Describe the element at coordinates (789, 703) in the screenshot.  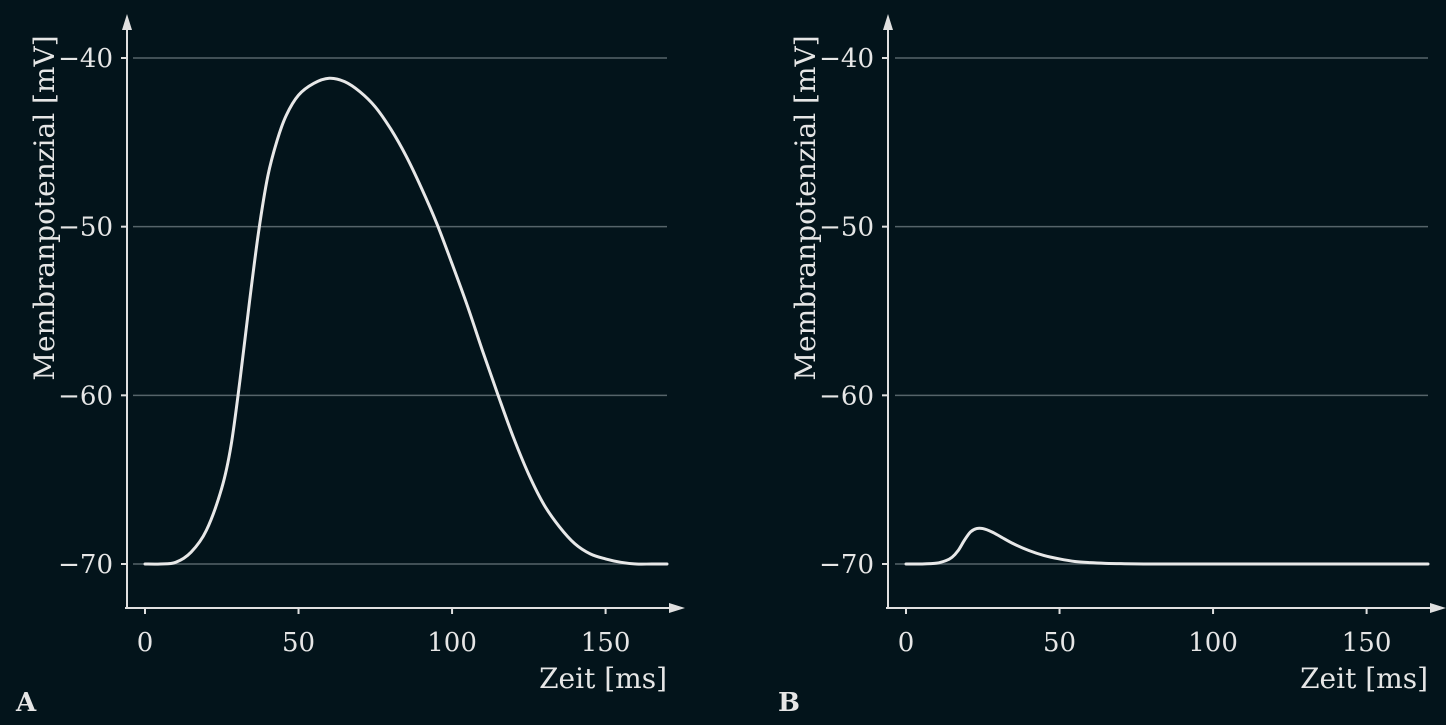
I see `panel-label: B` at that location.